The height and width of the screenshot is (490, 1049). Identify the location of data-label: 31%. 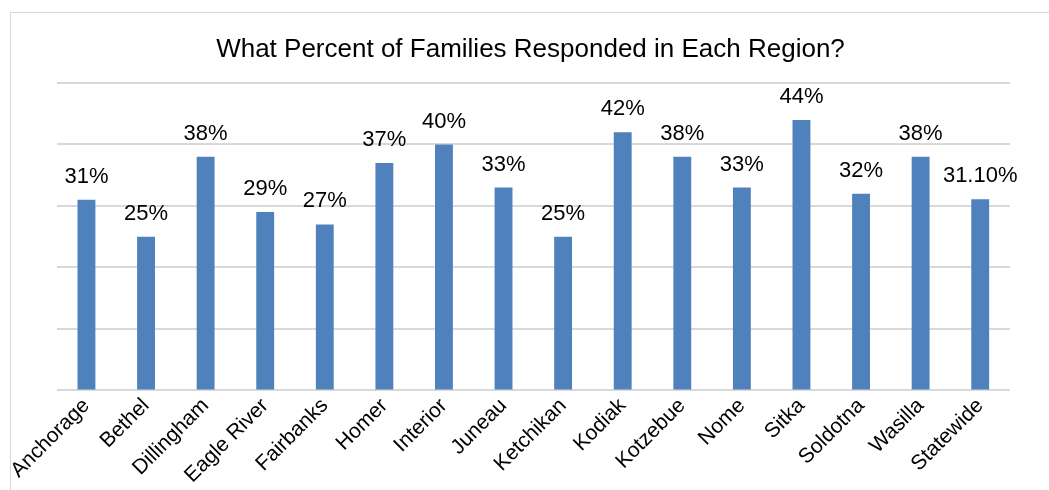
(86, 175).